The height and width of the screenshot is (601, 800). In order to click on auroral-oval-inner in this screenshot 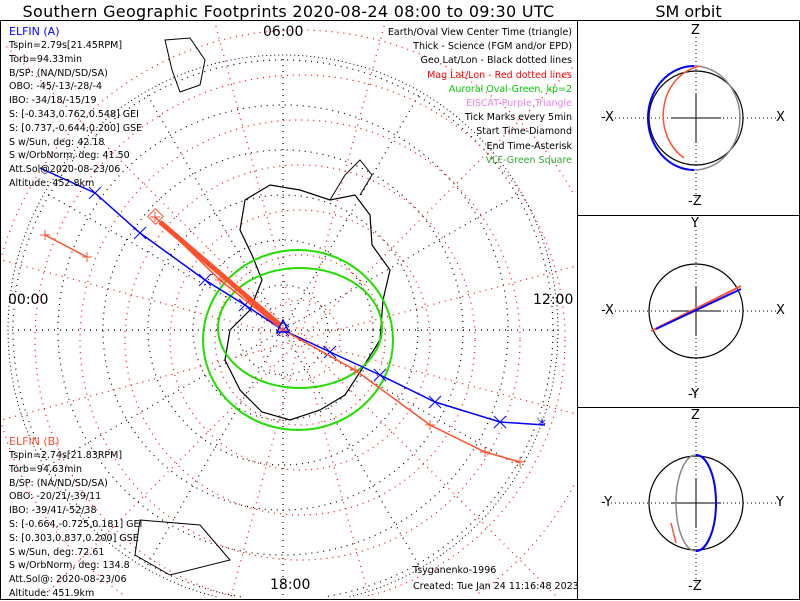, I will do `click(300, 328)`.